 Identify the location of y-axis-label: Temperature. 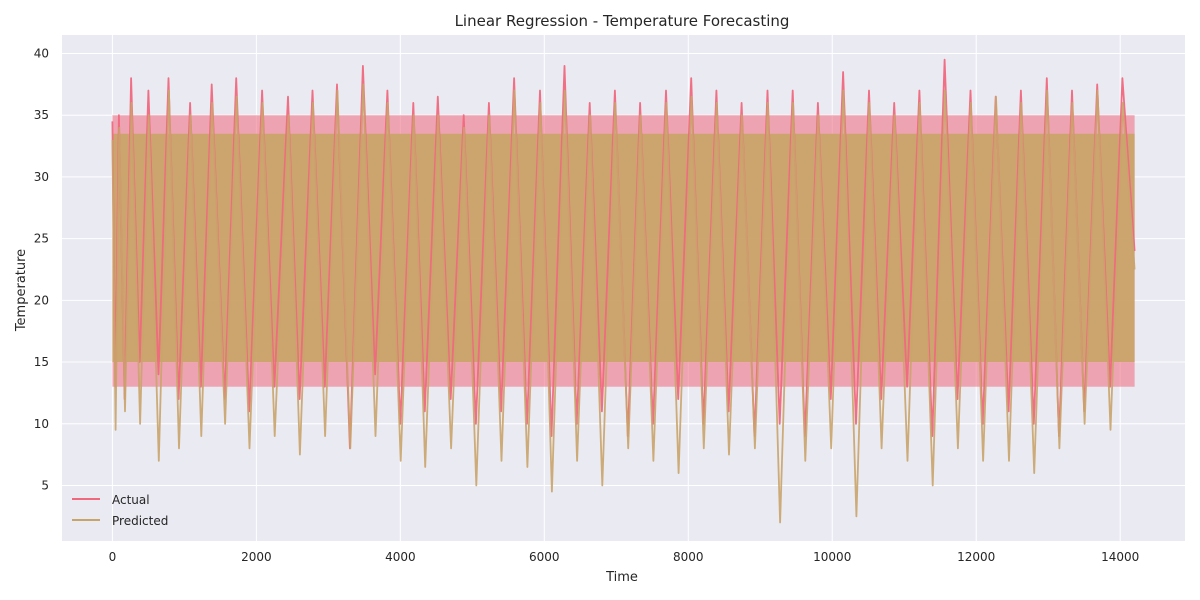
(21, 290).